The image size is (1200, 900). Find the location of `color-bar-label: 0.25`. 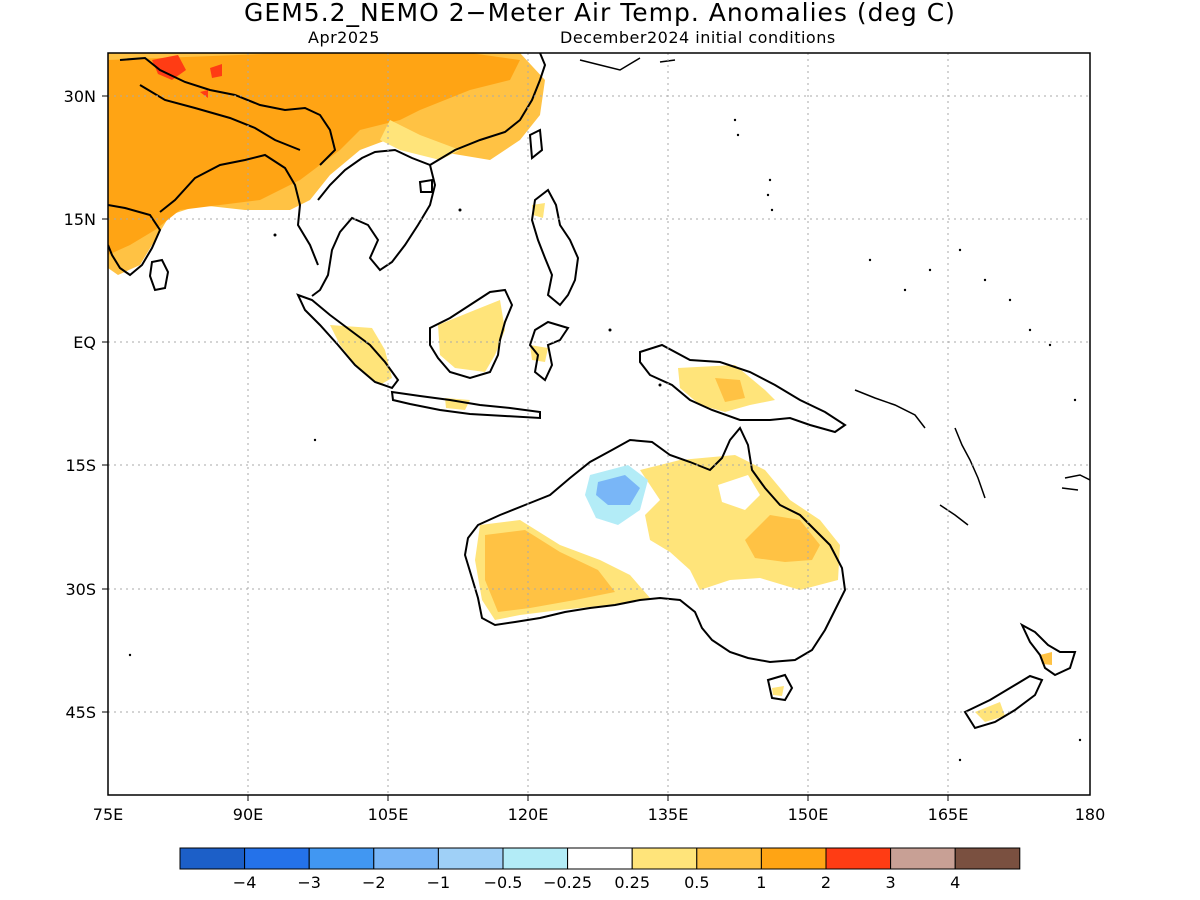

color-bar-label: 0.25 is located at coordinates (632, 882).